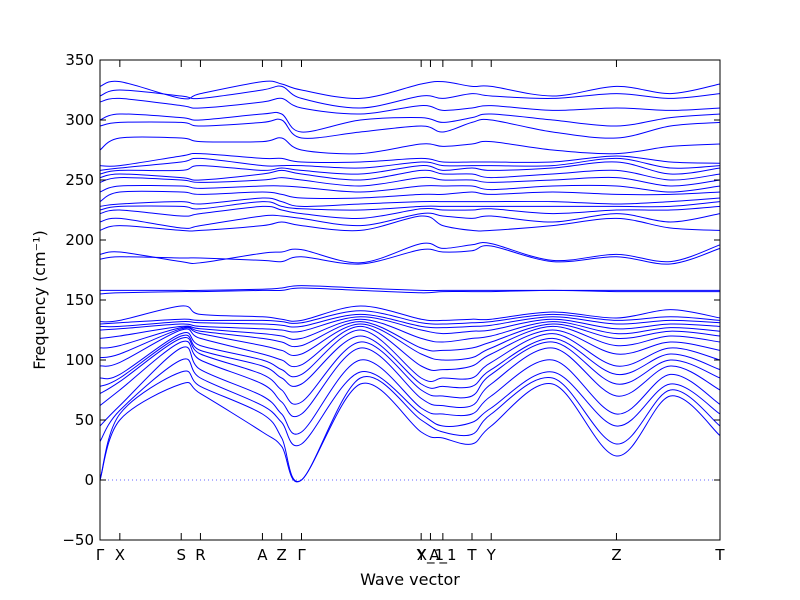 Image resolution: width=800 pixels, height=600 pixels. Describe the element at coordinates (79, 180) in the screenshot. I see `y-tick-label-6: 250` at that location.